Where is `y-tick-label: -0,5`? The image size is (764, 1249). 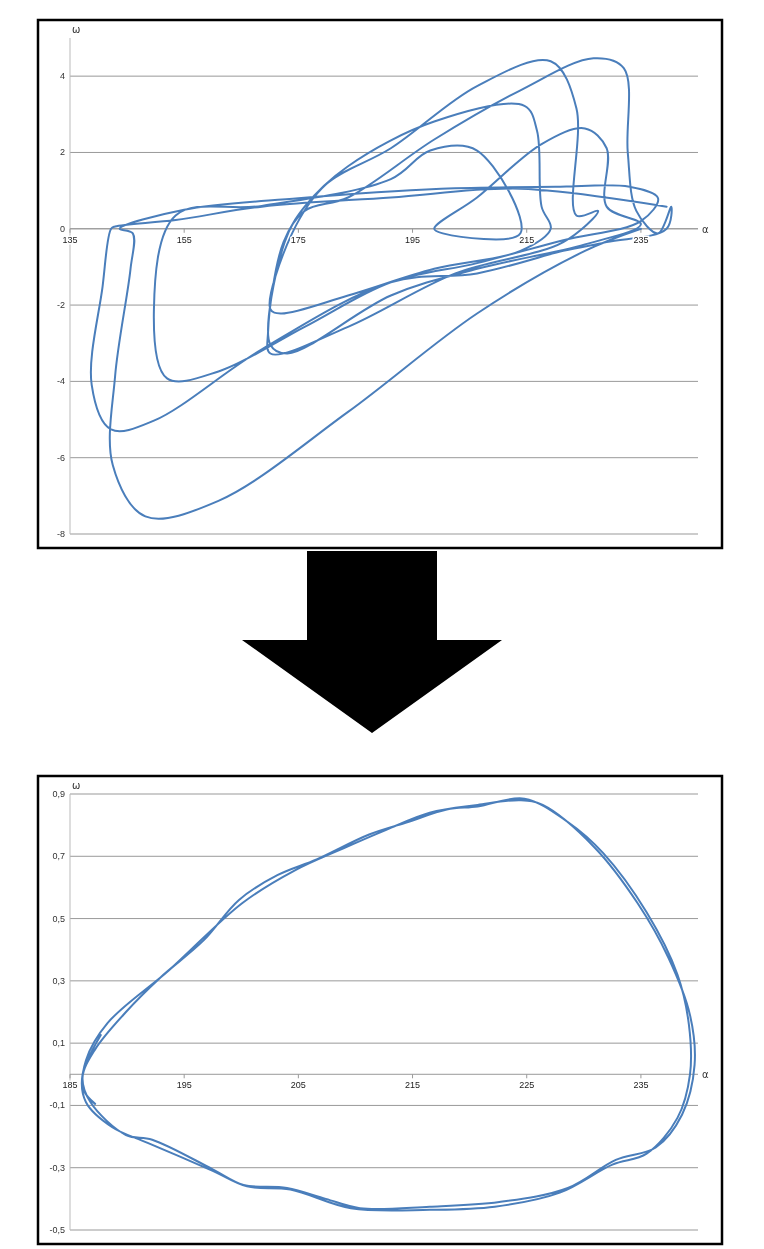 y-tick-label: -0,5 is located at coordinates (57, 1230).